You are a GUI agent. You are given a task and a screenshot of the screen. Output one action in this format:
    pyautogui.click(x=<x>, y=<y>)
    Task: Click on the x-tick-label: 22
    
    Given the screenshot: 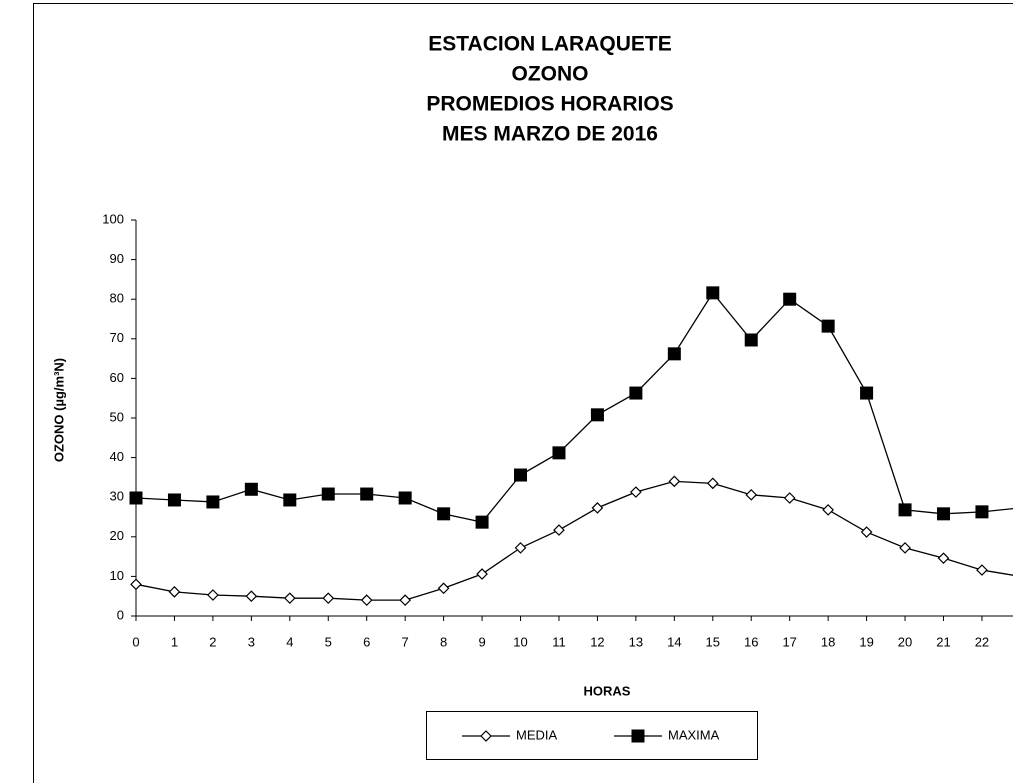 What is the action you would take?
    pyautogui.click(x=982, y=641)
    